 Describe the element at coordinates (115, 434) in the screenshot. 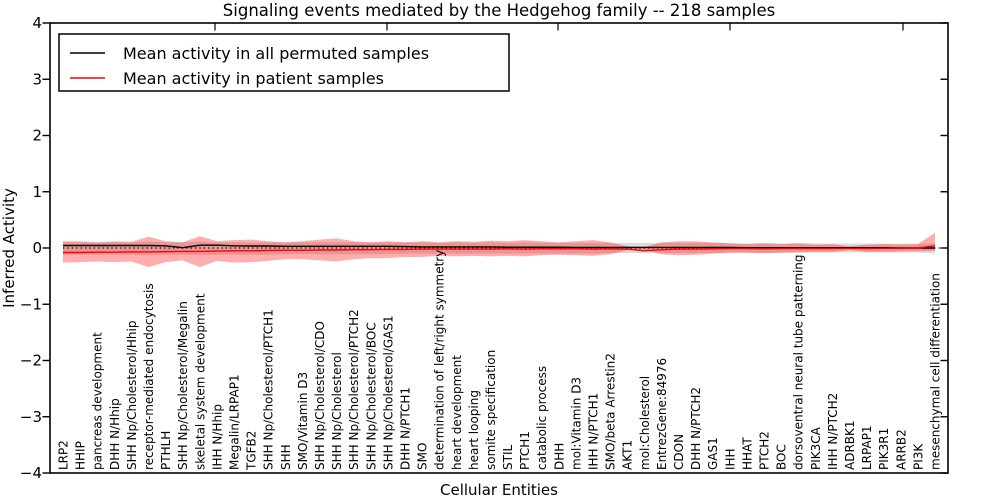

I see `x-category-label: DHH N/Hhip` at that location.